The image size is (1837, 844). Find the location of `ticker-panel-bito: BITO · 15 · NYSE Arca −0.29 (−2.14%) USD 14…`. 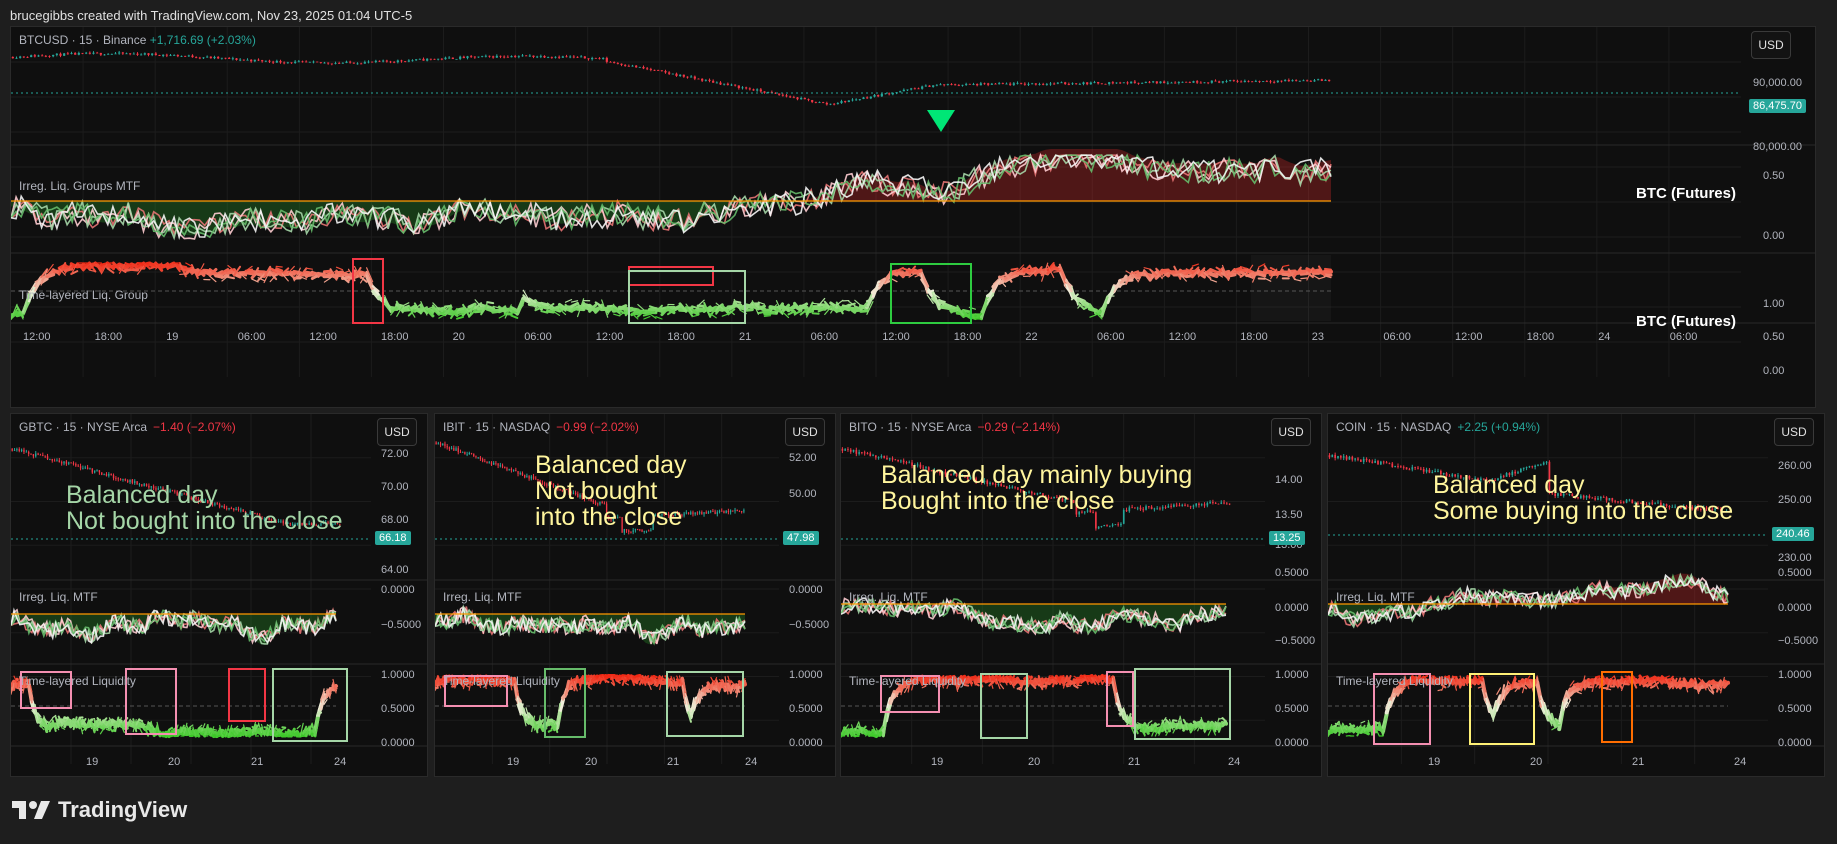

ticker-panel-bito: BITO · 15 · NYSE Arca −0.29 (−2.14%) USD 14… is located at coordinates (1081, 595).